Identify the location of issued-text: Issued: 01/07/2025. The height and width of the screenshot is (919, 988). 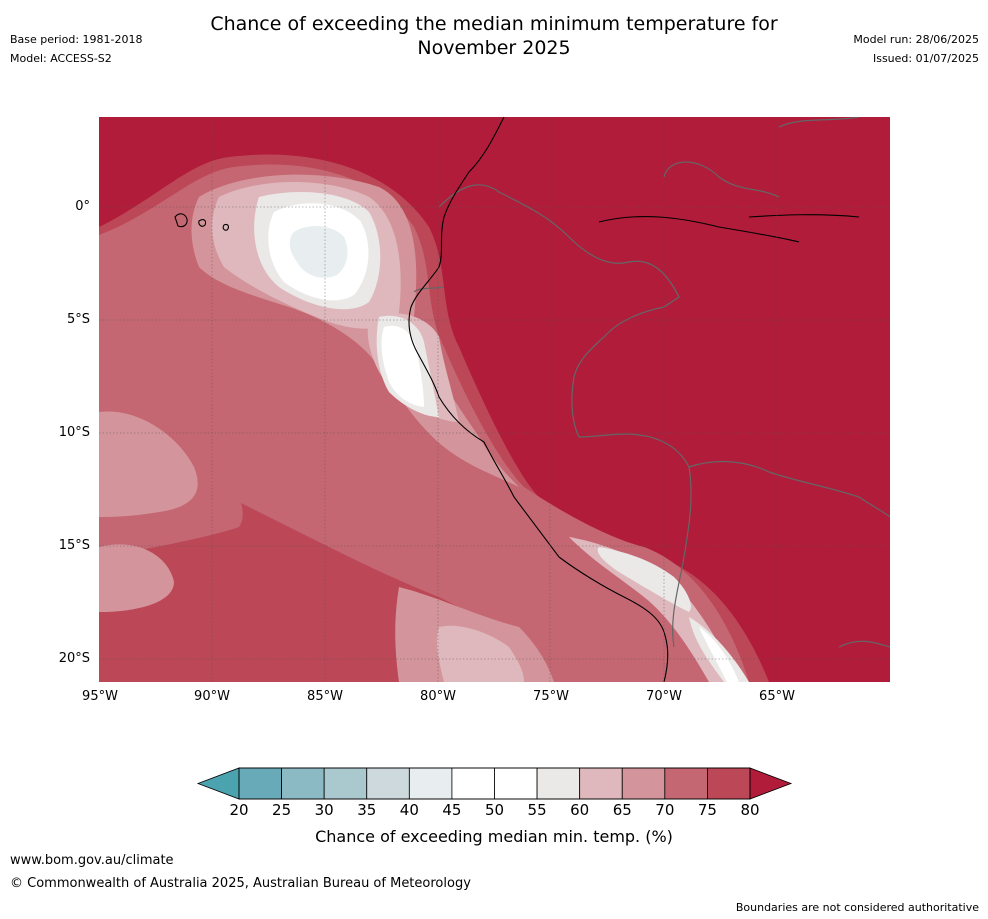
(925, 58).